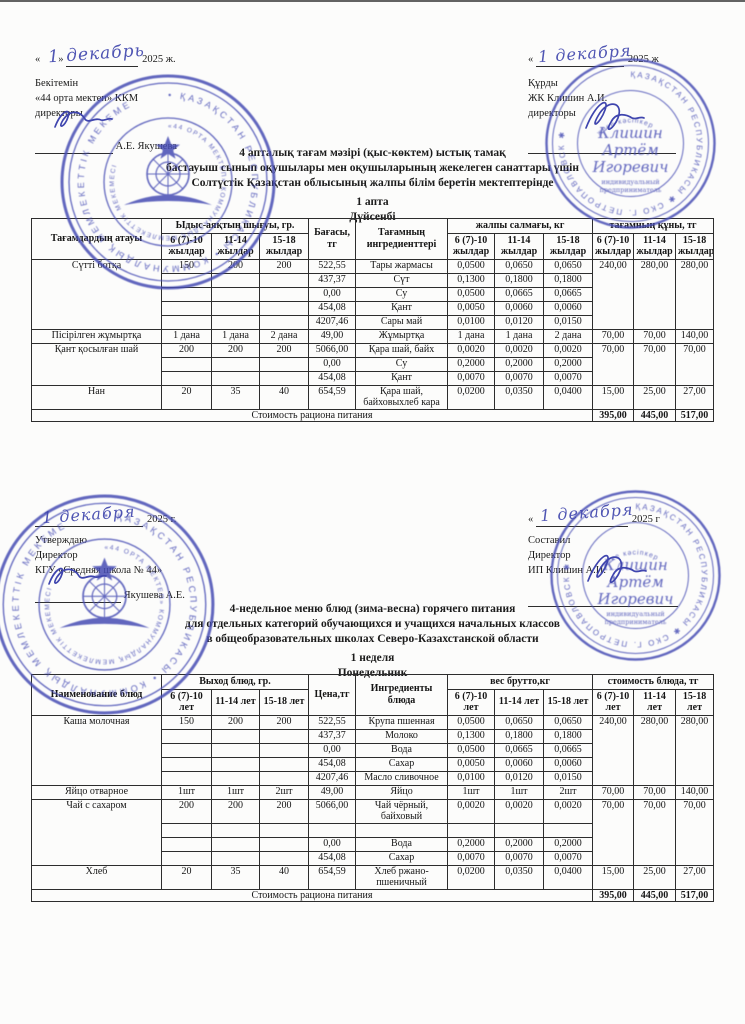 Image resolution: width=745 pixels, height=1024 pixels. What do you see at coordinates (549, 540) in the screenshot?
I see `approval-line: Составил` at bounding box center [549, 540].